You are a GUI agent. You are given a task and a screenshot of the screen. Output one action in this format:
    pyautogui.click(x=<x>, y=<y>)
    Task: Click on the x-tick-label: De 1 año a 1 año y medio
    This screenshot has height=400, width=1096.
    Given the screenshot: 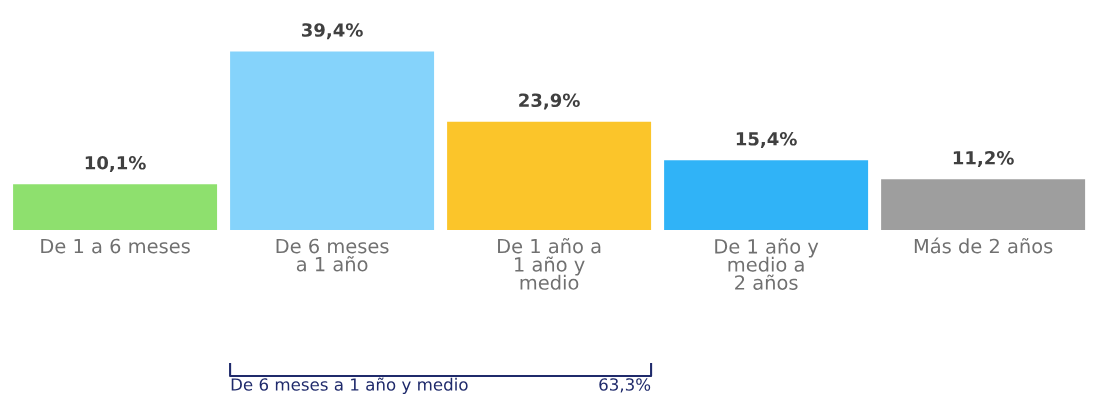 What is the action you would take?
    pyautogui.click(x=549, y=264)
    